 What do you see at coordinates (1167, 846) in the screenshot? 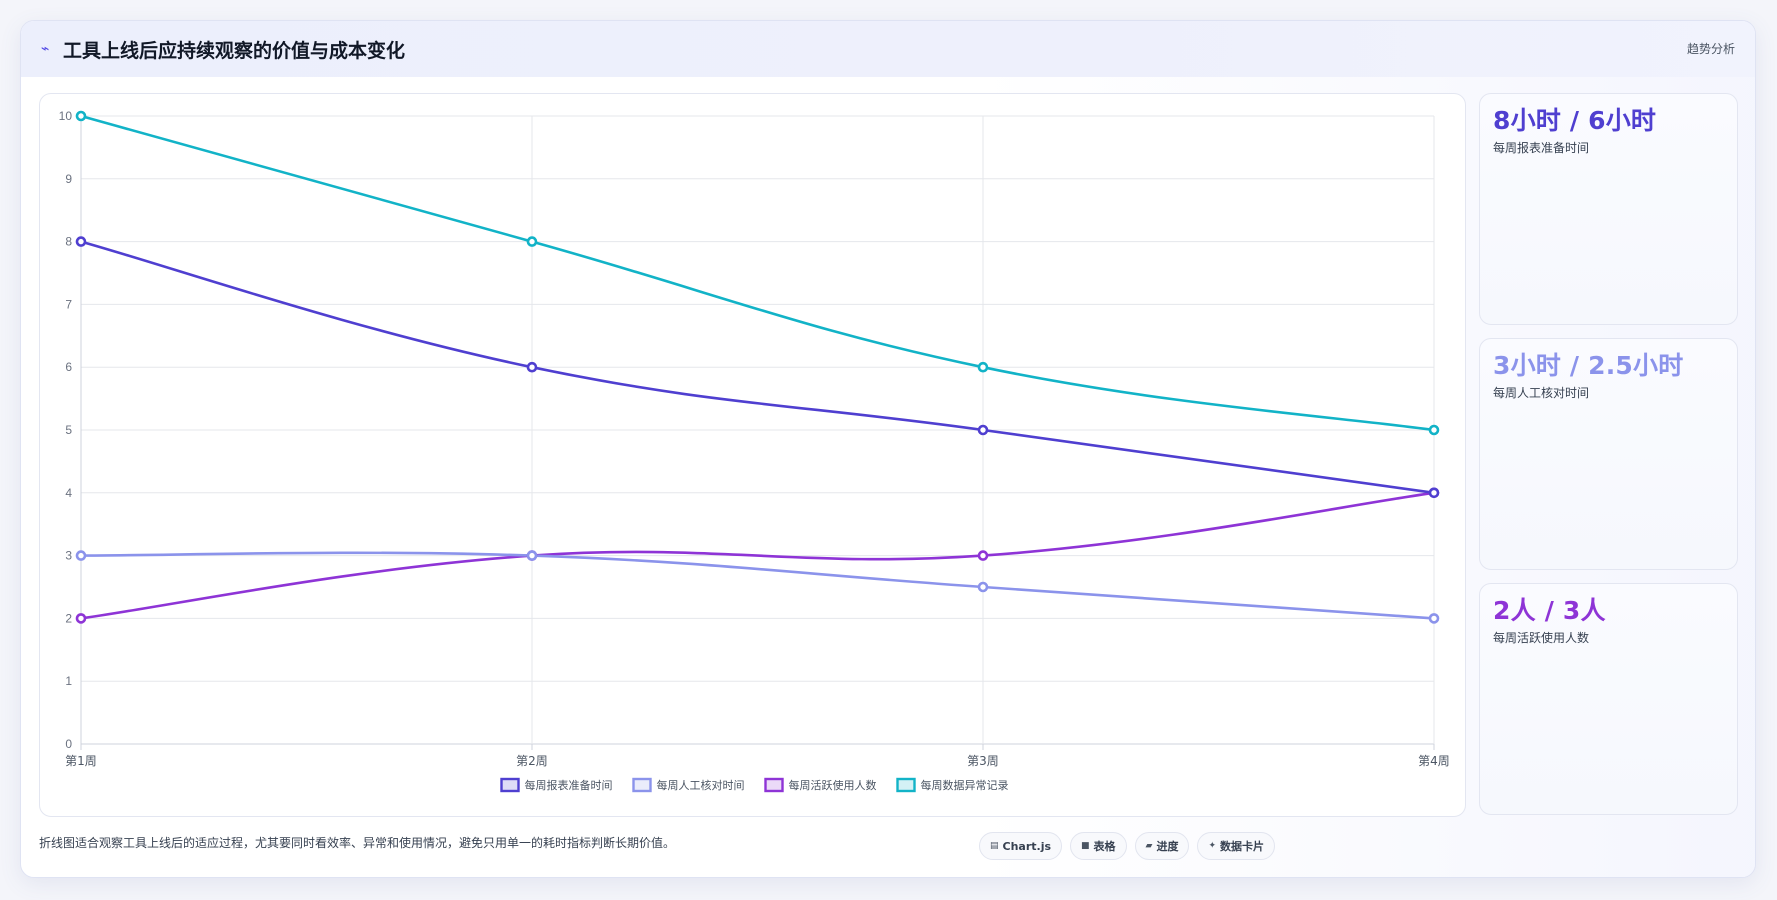
I see `chip-label: 进度` at bounding box center [1167, 846].